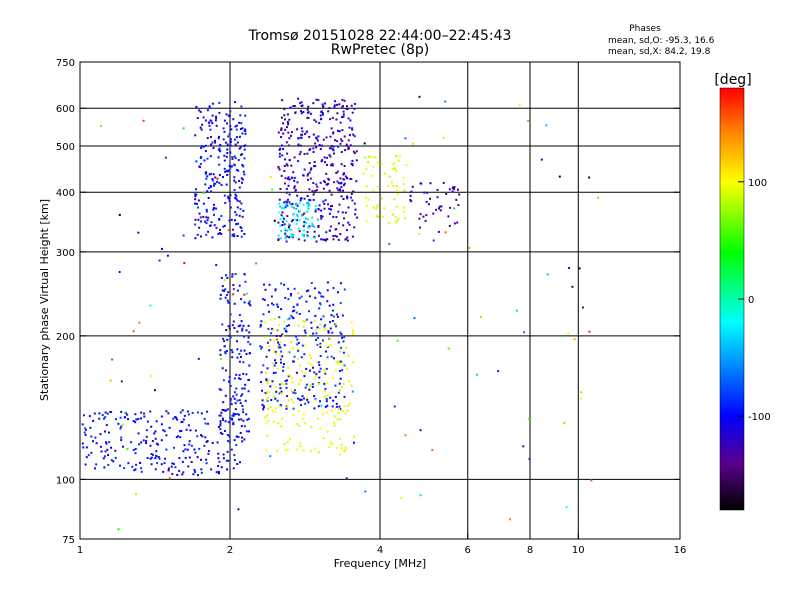 Image resolution: width=800 pixels, height=604 pixels. What do you see at coordinates (680, 550) in the screenshot?
I see `x-tick-label: 16` at bounding box center [680, 550].